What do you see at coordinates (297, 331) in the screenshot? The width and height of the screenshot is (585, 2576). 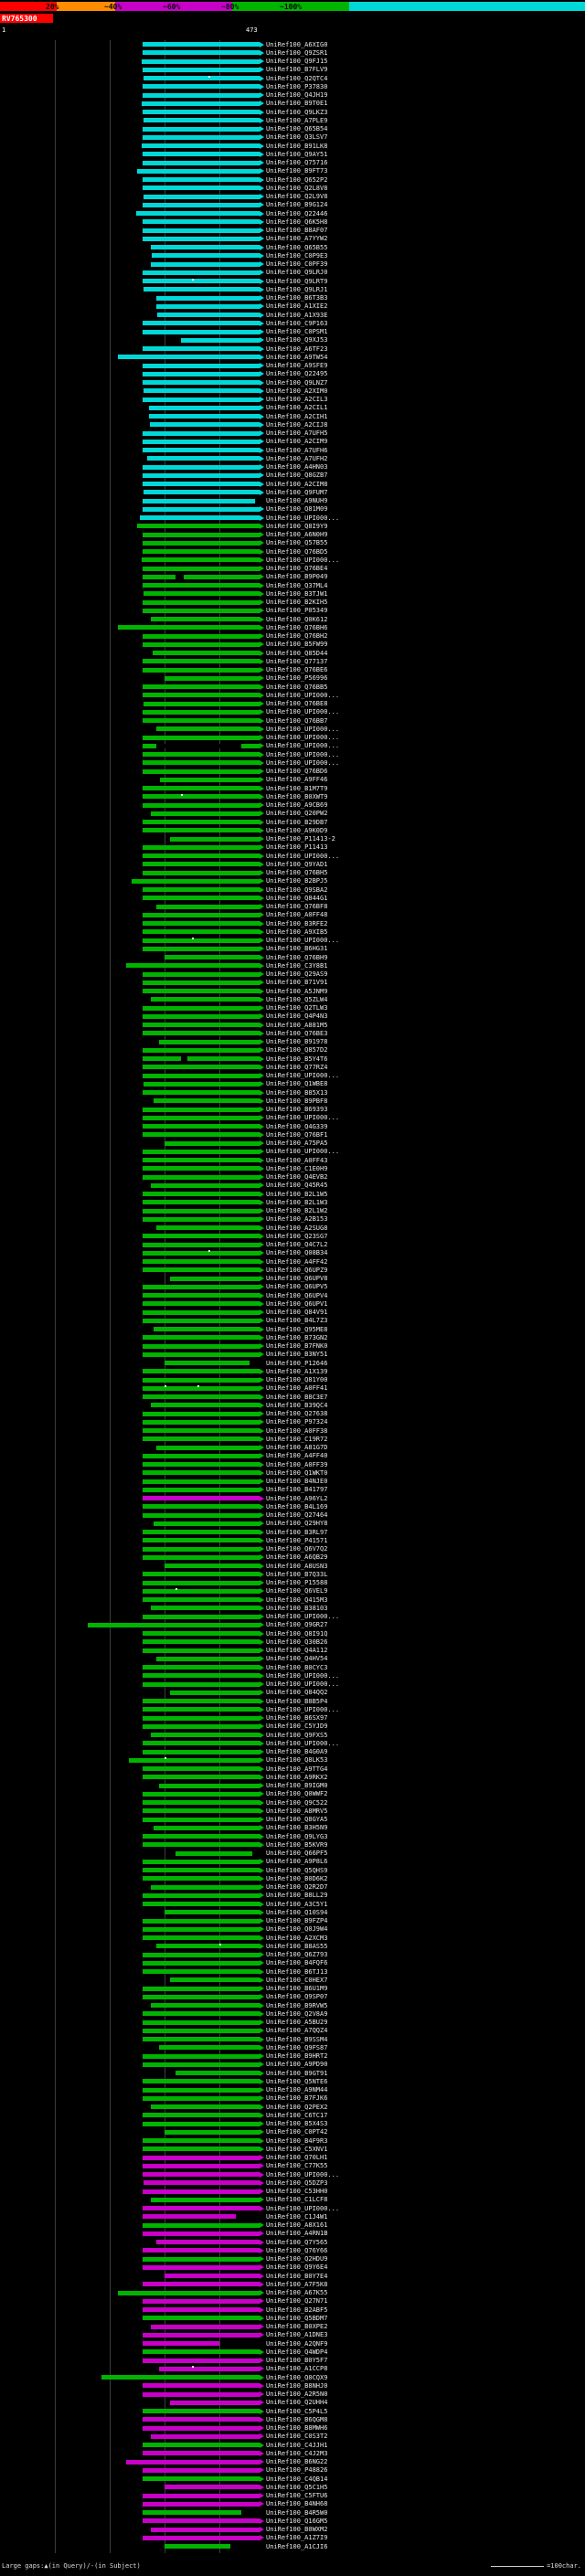 I see `hit-label: UniRef100_C0PSM1` at bounding box center [297, 331].